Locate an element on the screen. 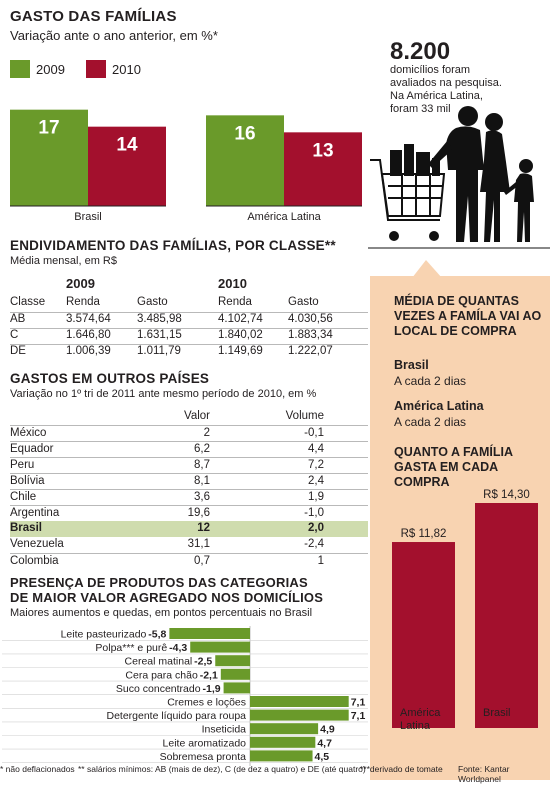 The image size is (550, 792). spend-category-label: Brasil is located at coordinates (497, 713).